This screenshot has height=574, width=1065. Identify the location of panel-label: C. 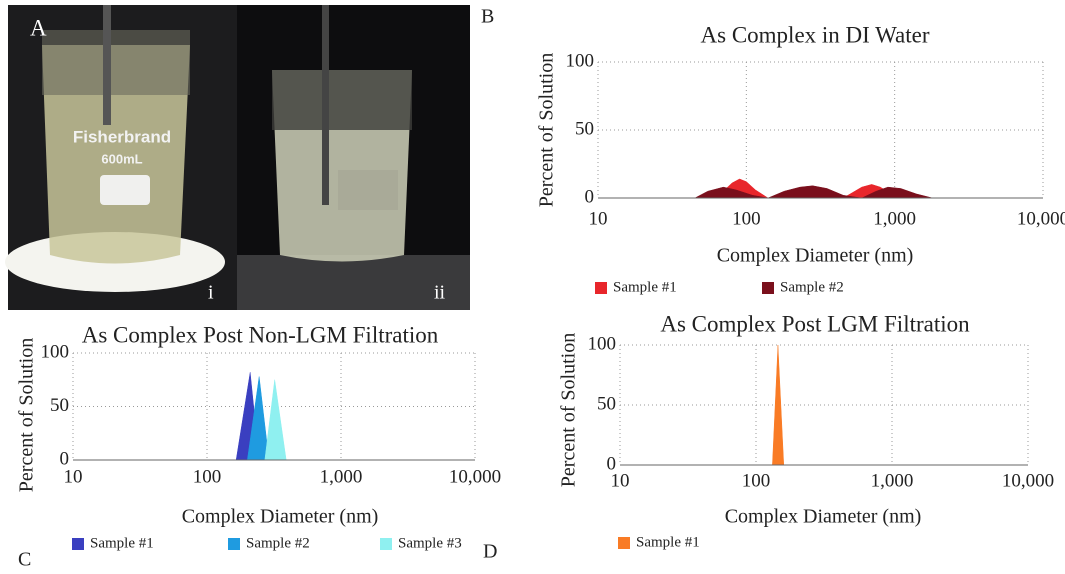
(24, 560).